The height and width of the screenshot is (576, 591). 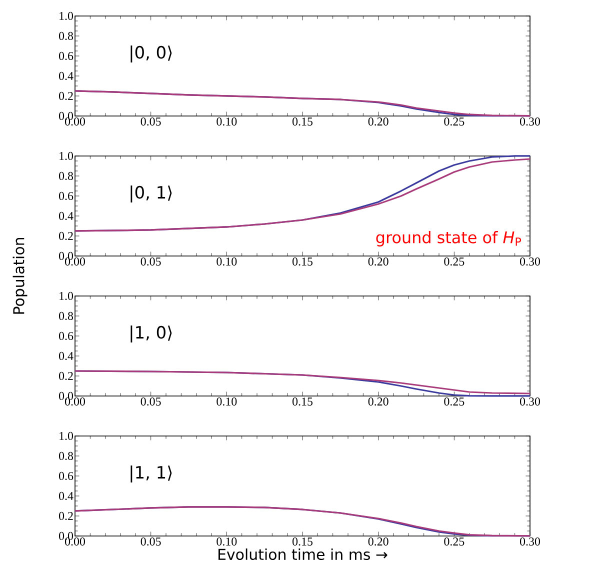 What do you see at coordinates (151, 334) in the screenshot?
I see `annotation: |1, 0⟩` at bounding box center [151, 334].